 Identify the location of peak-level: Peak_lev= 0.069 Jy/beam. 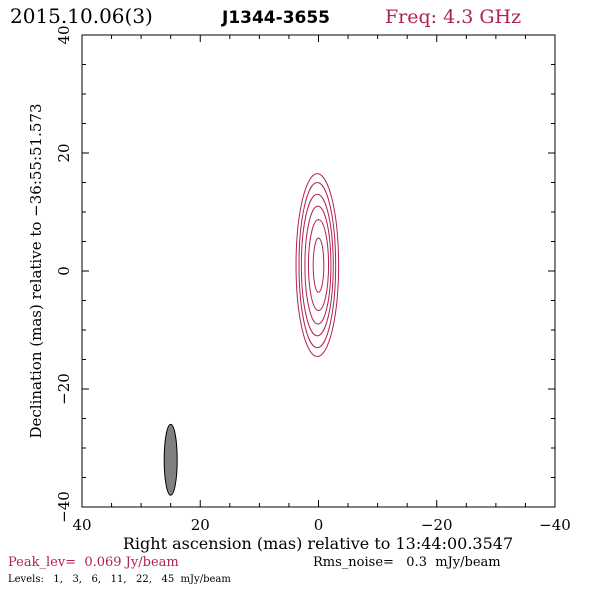
(93, 562).